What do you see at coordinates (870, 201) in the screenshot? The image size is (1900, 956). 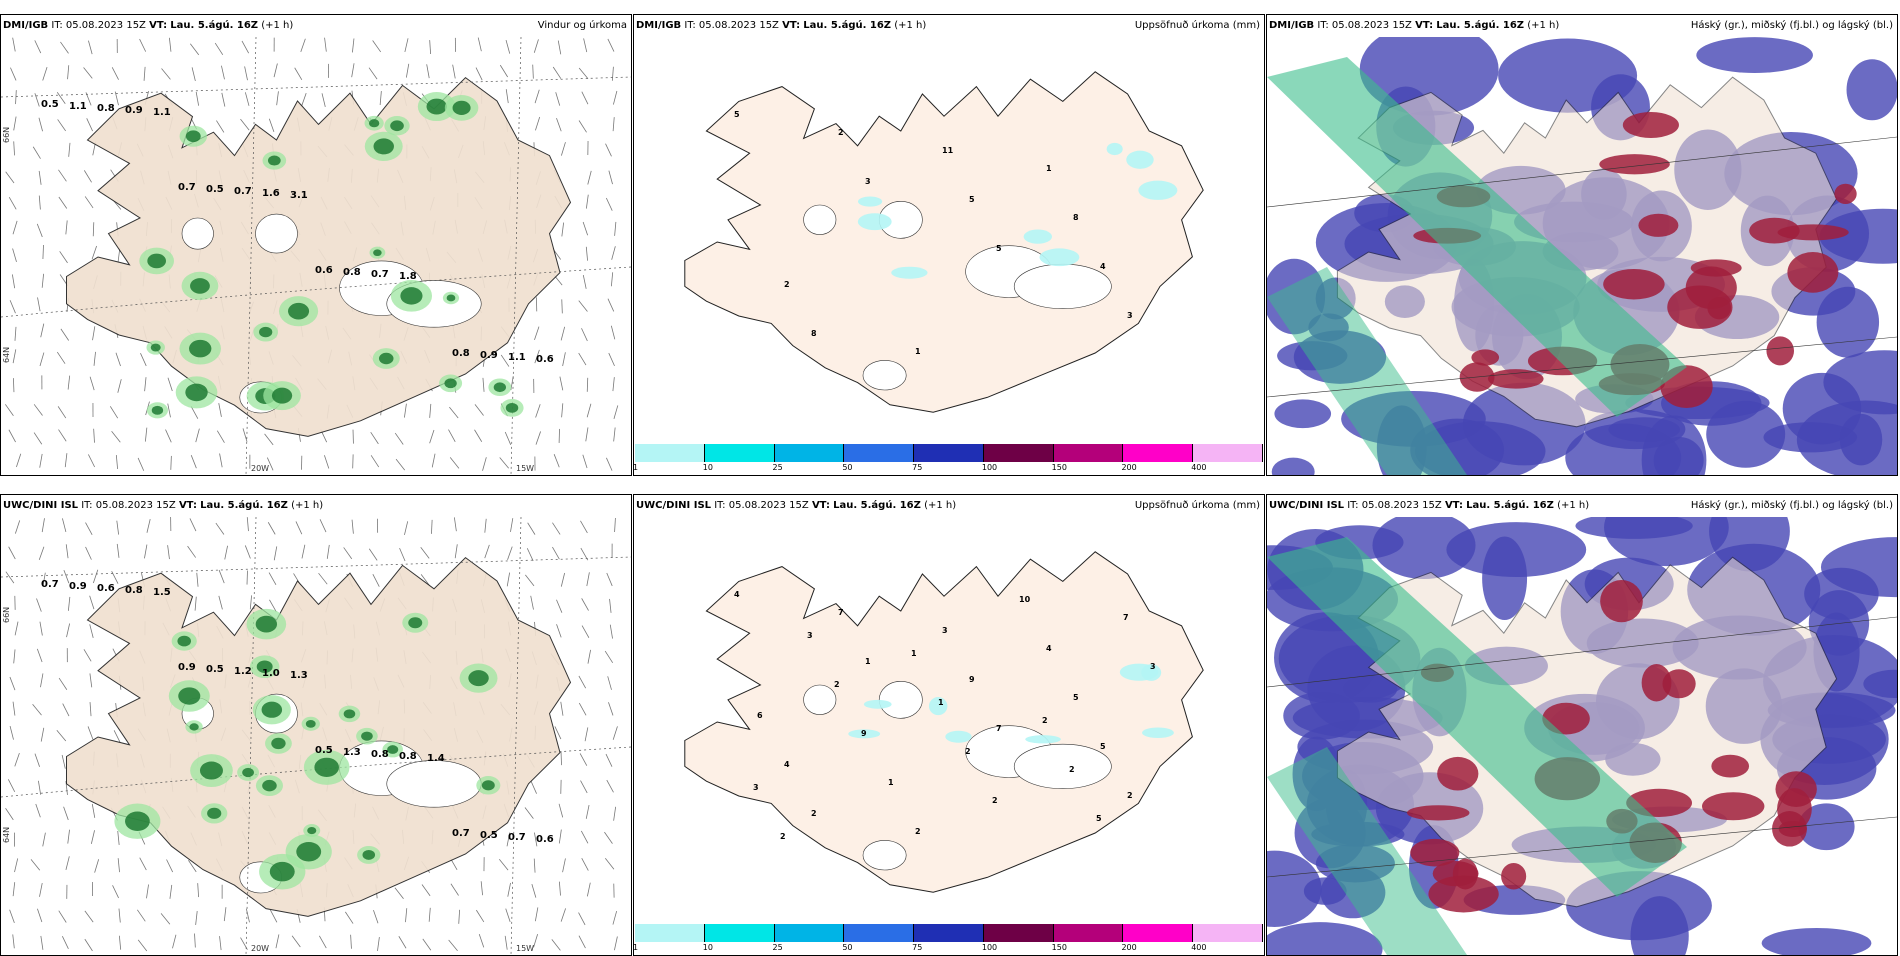 I see `precip-area` at bounding box center [870, 201].